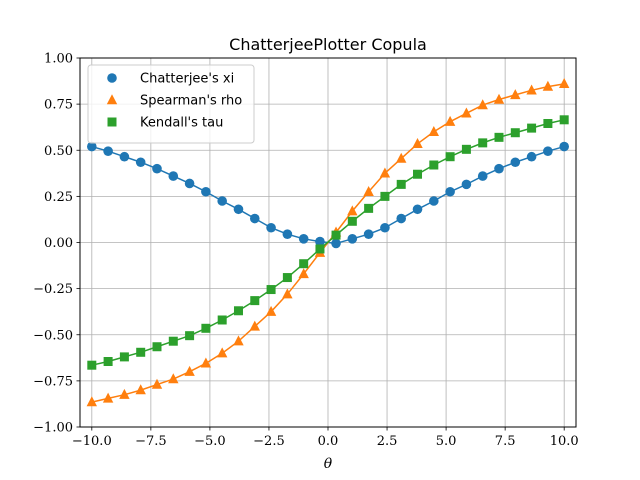  Describe the element at coordinates (53, 335) in the screenshot. I see `y-tick-label: −0.50` at that location.